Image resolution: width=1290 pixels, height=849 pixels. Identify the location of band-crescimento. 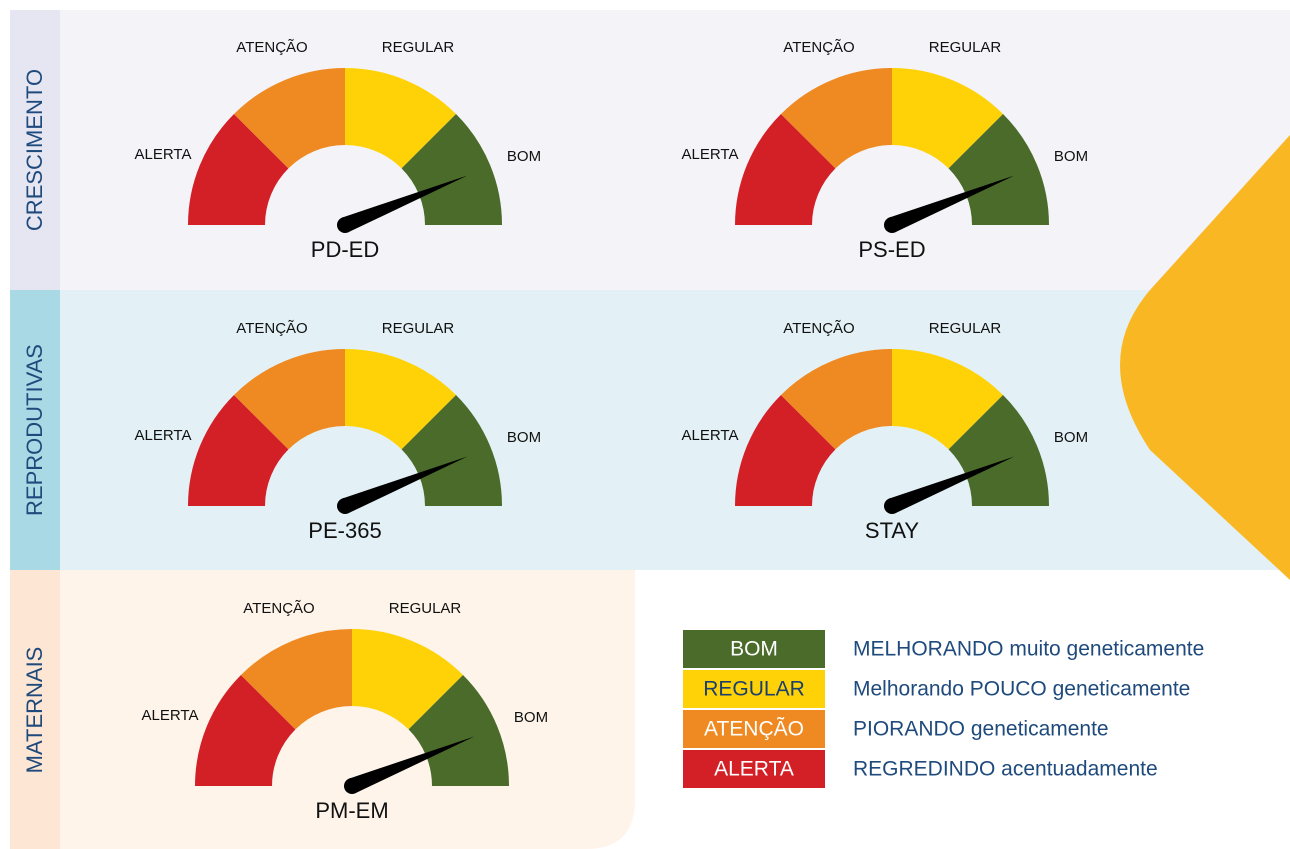
(35, 150).